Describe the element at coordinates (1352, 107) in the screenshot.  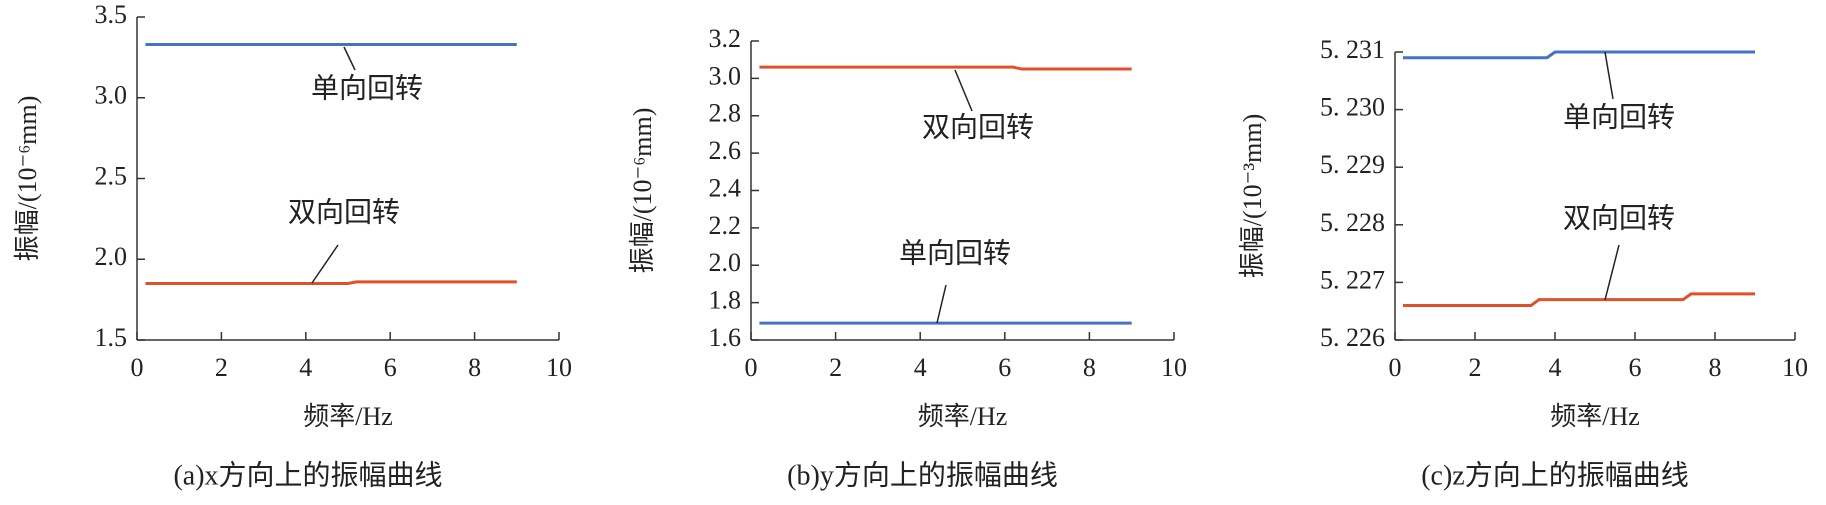
I see `y-tick-label: 5. 230` at that location.